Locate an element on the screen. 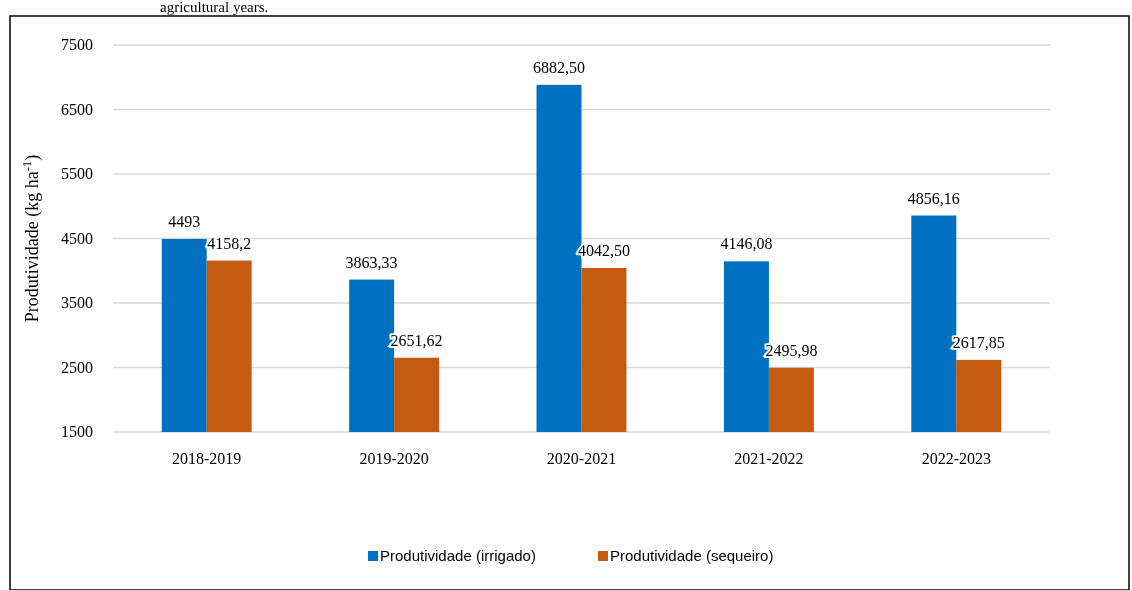 The height and width of the screenshot is (590, 1132). data-label: 4856,16 is located at coordinates (933, 198).